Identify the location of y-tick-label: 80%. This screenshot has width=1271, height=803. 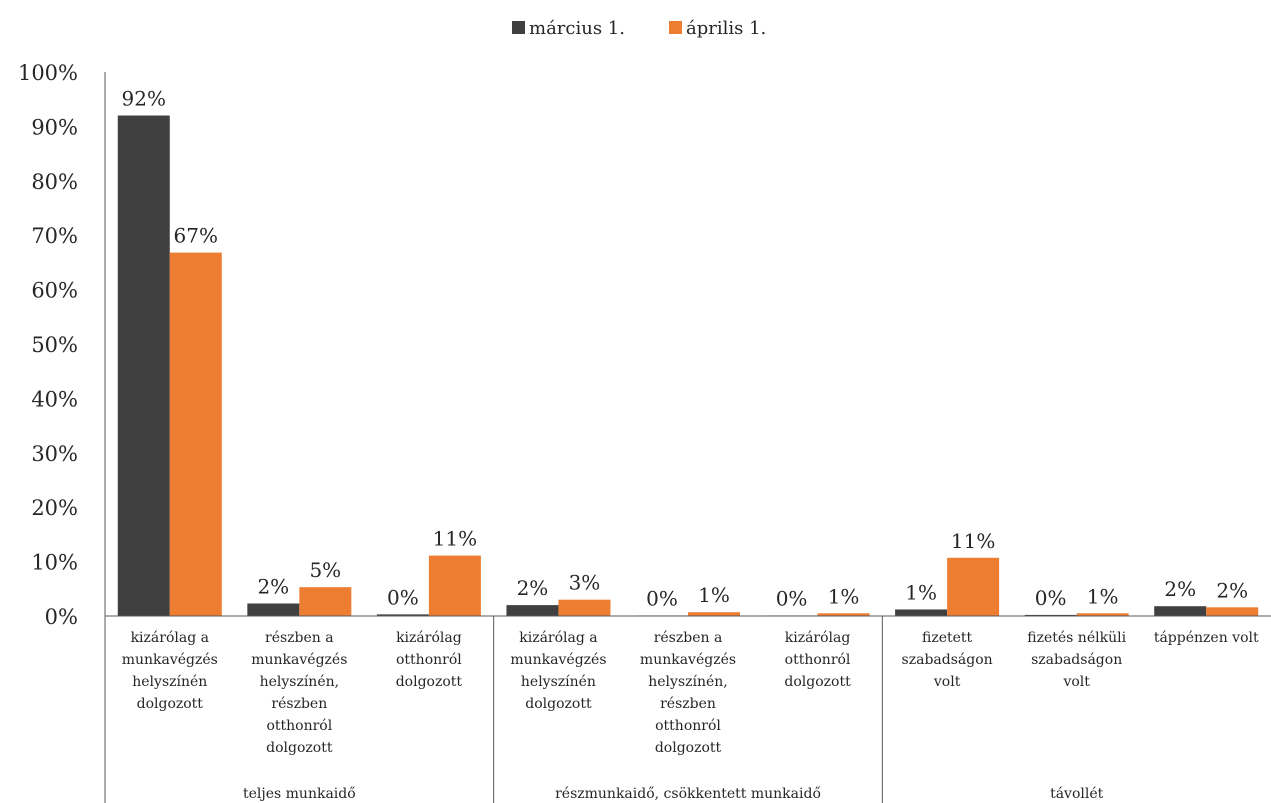
(54, 182).